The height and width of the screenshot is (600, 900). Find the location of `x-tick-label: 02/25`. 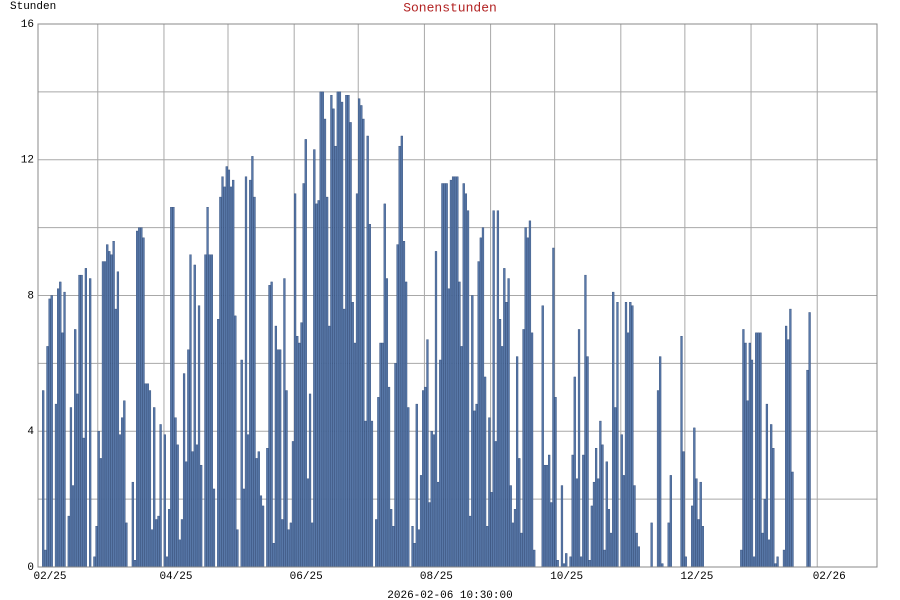

x-tick-label: 02/25 is located at coordinates (49, 577).